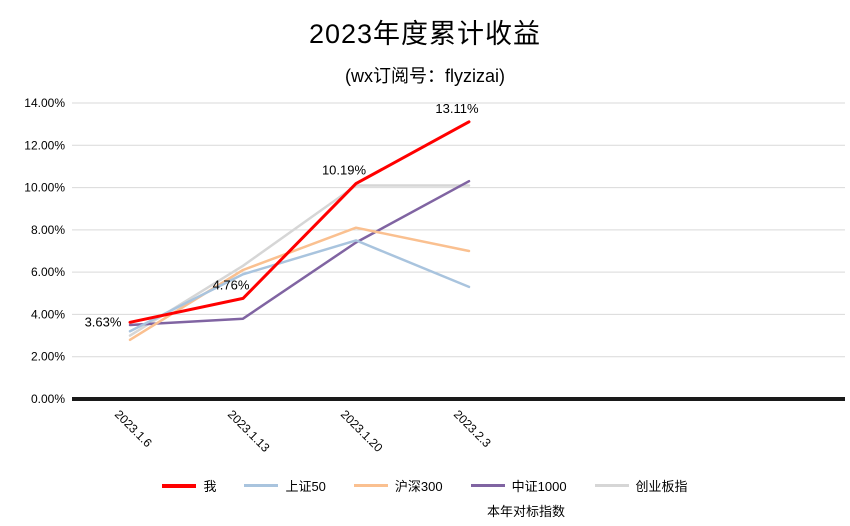 The height and width of the screenshot is (526, 850). What do you see at coordinates (362, 431) in the screenshot?
I see `x-axis-tick-label: 2023.1.20` at bounding box center [362, 431].